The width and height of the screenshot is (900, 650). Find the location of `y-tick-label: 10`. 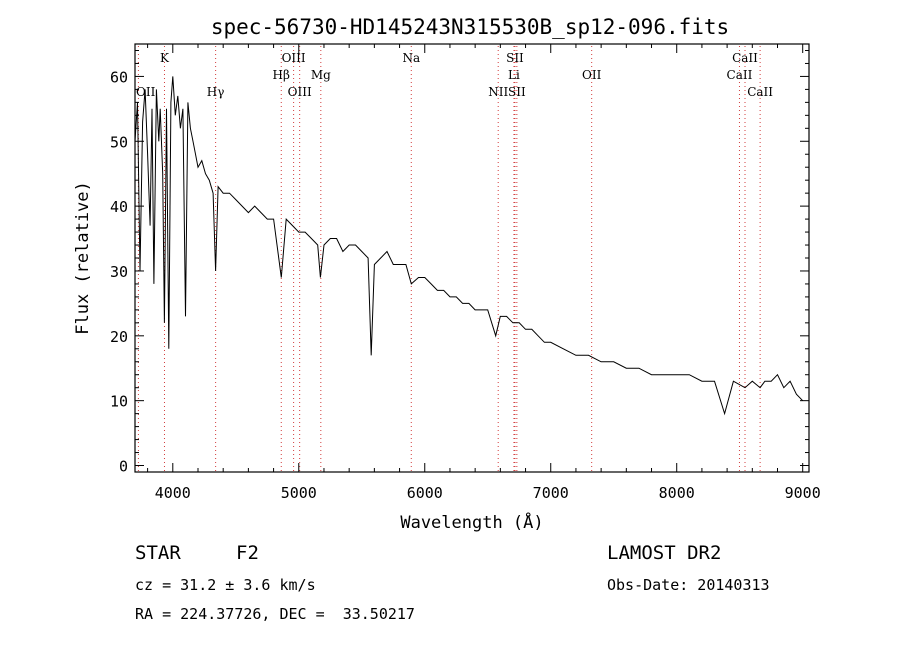

y-tick-label: 10 is located at coordinates (119, 402).